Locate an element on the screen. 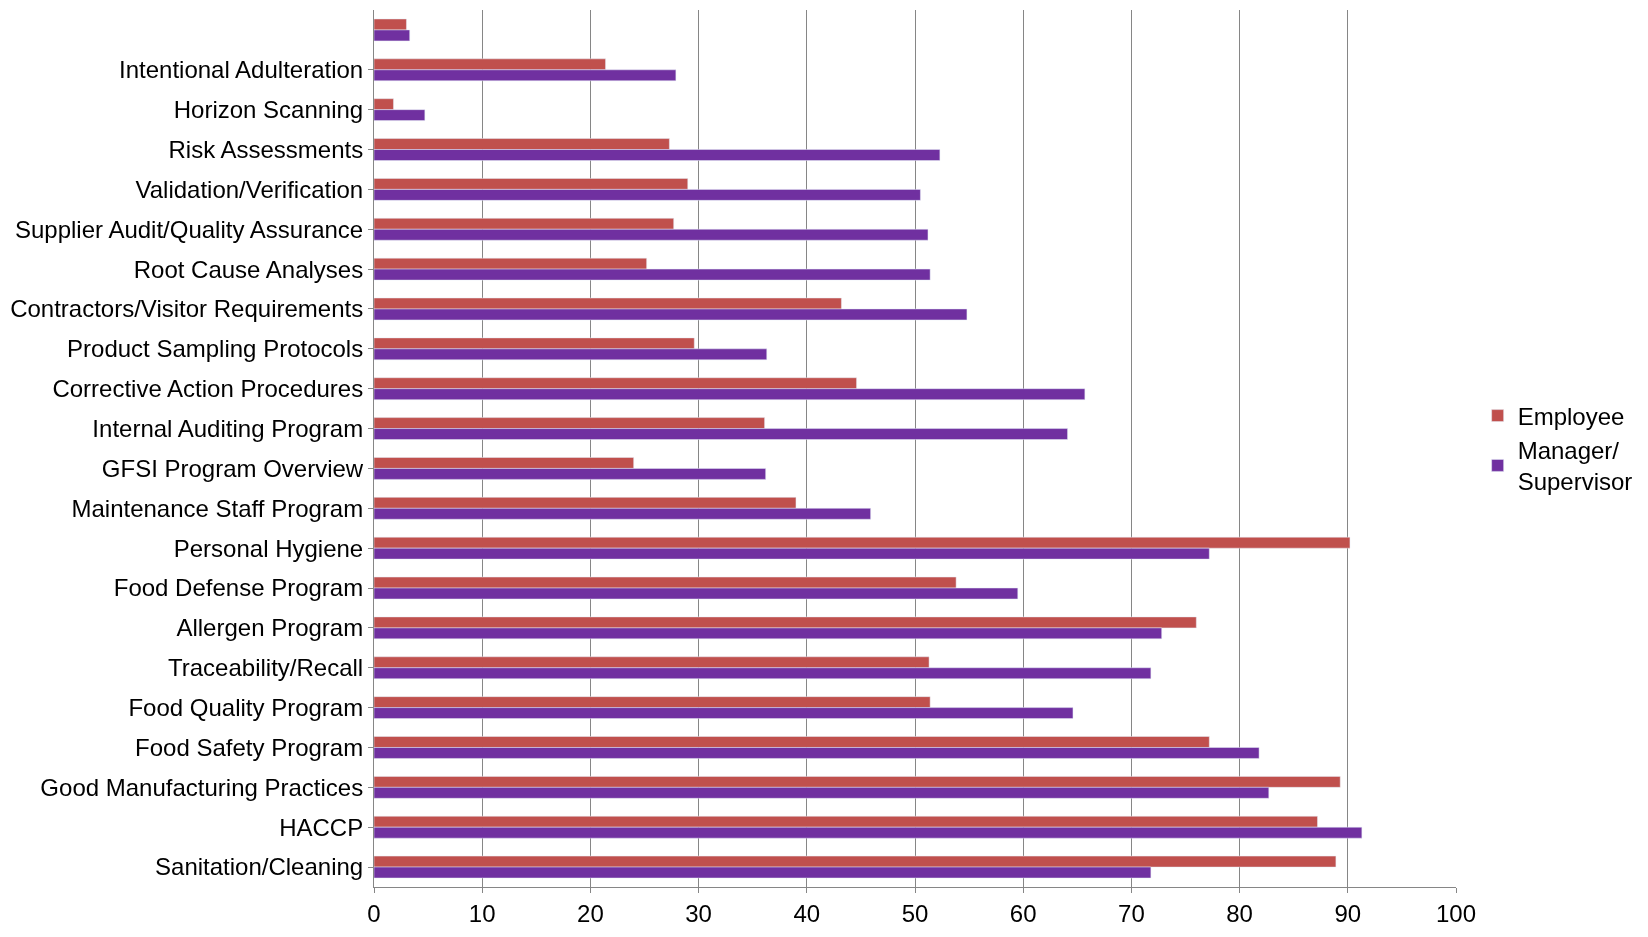 This screenshot has height=937, width=1648. x-tick-label: 60 is located at coordinates (1023, 913).